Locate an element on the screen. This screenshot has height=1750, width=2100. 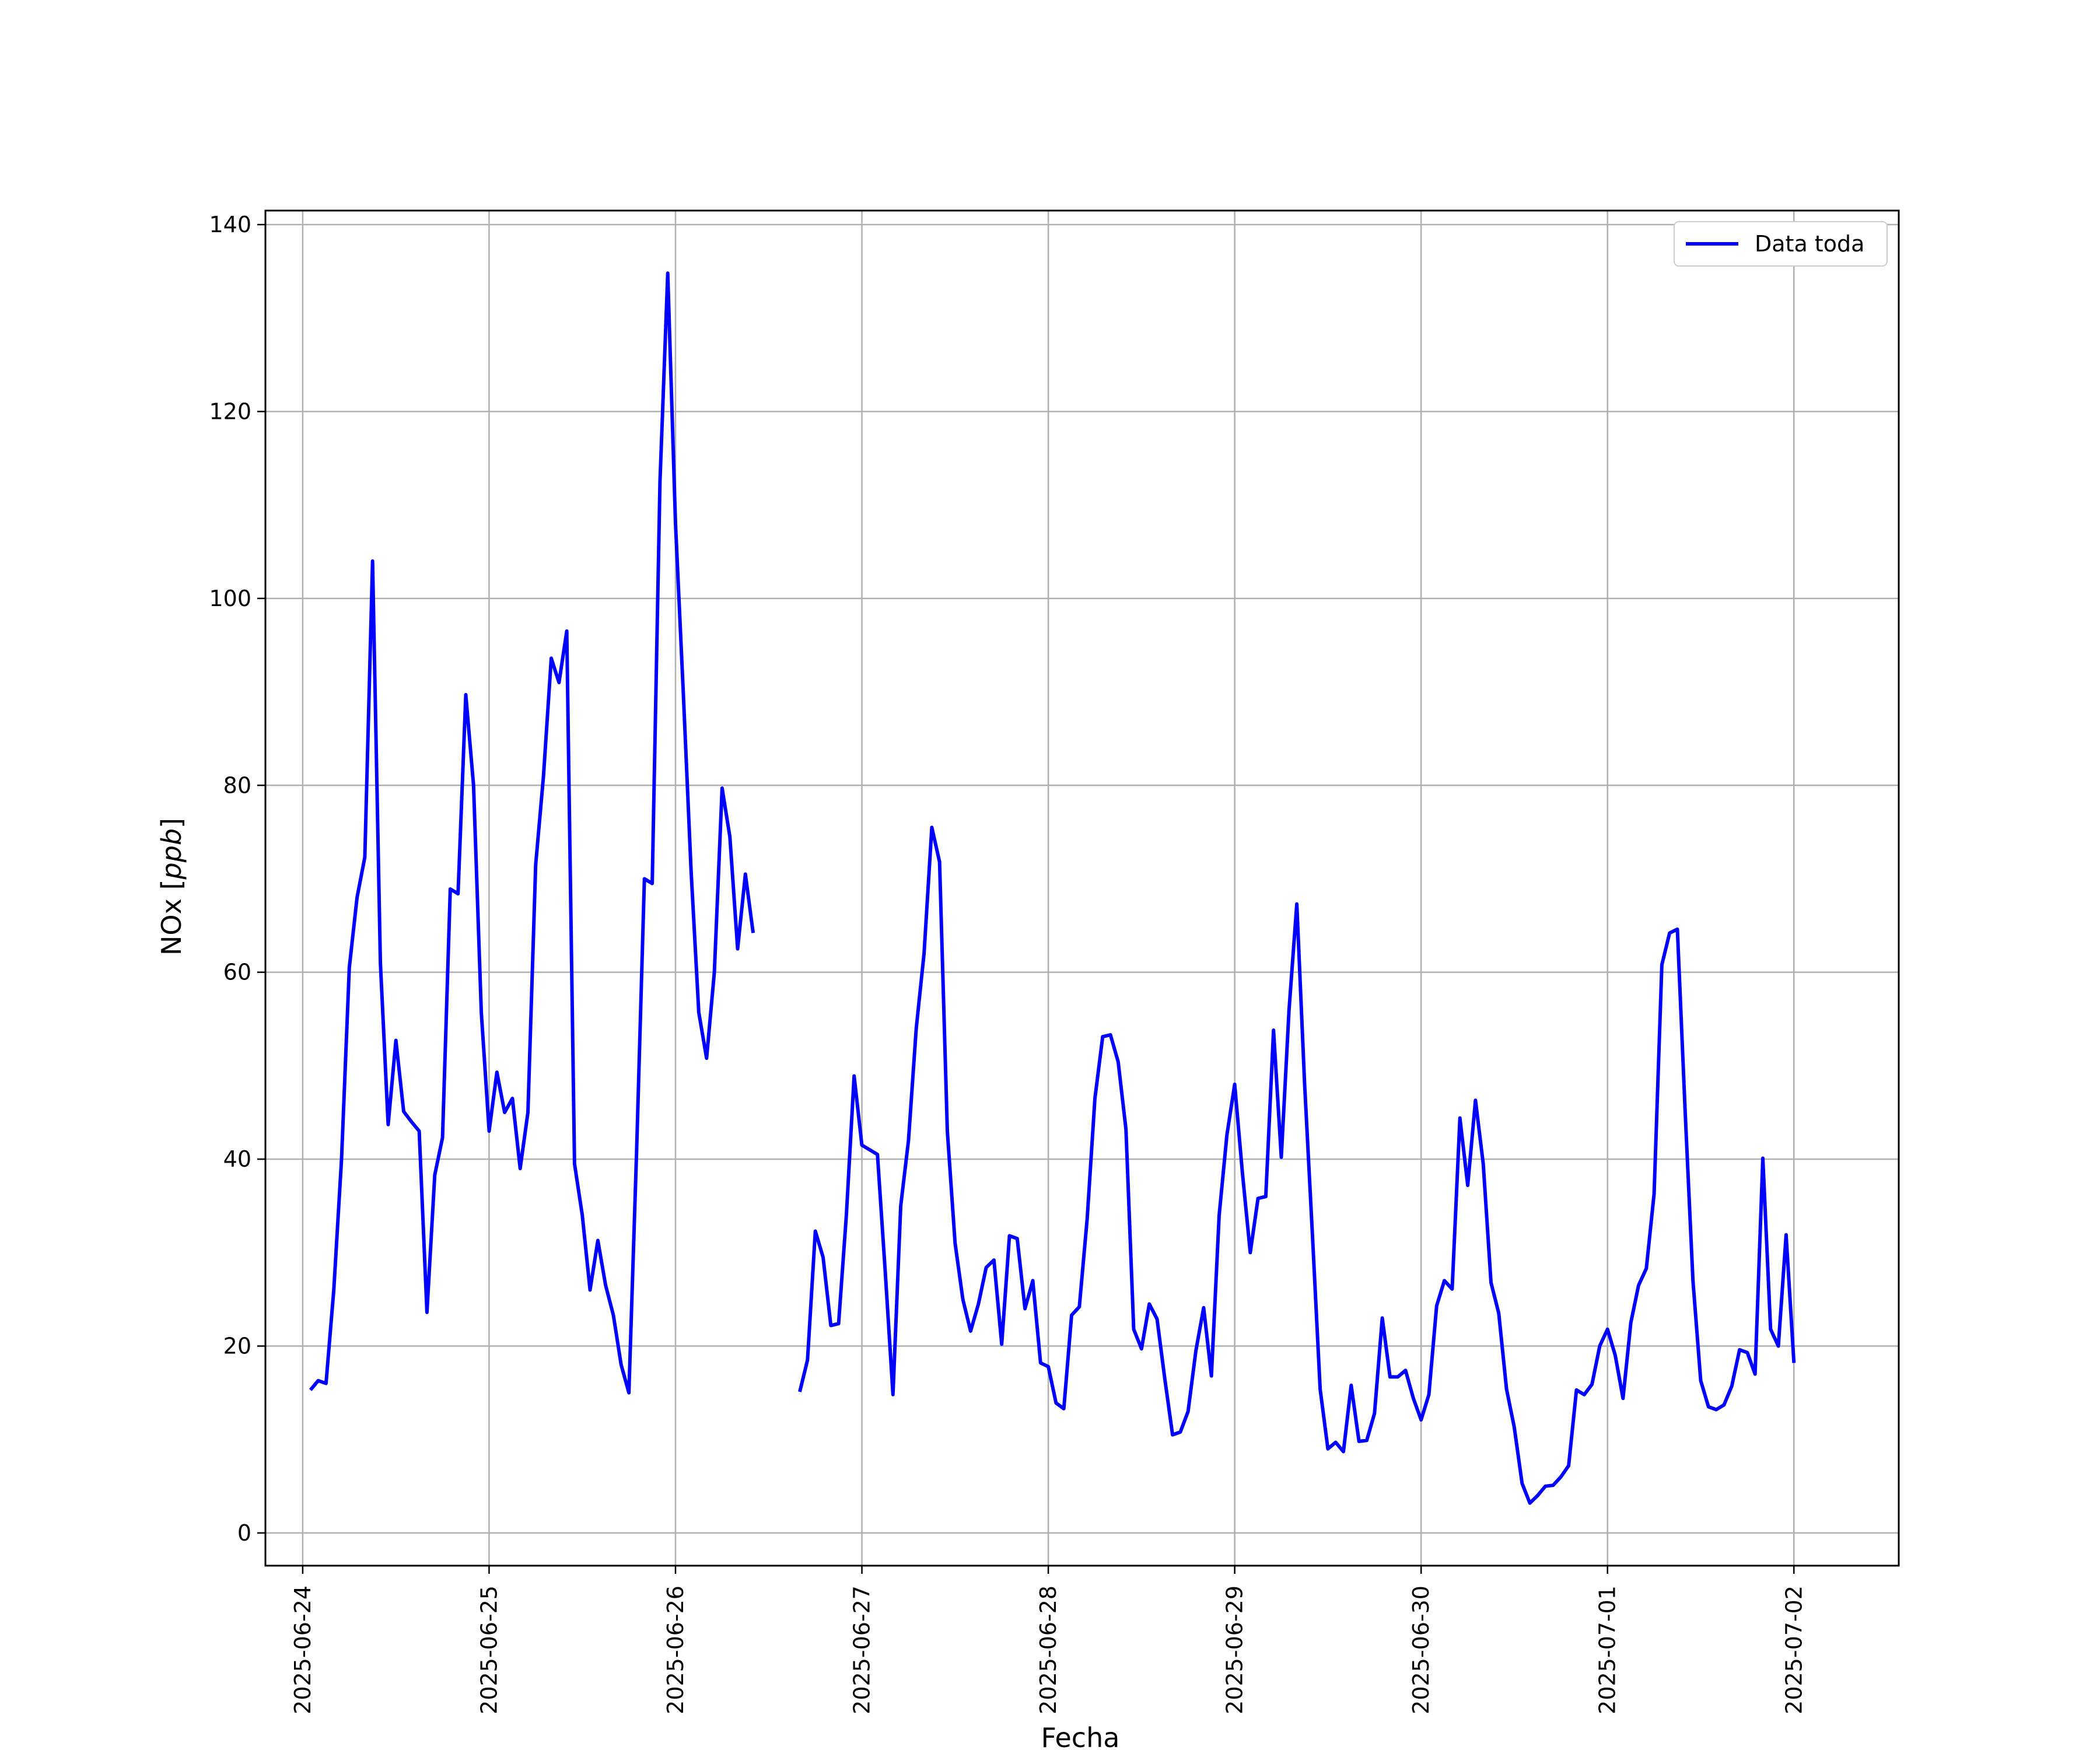
legend-label-data-toda: Data toda is located at coordinates (1810, 244).